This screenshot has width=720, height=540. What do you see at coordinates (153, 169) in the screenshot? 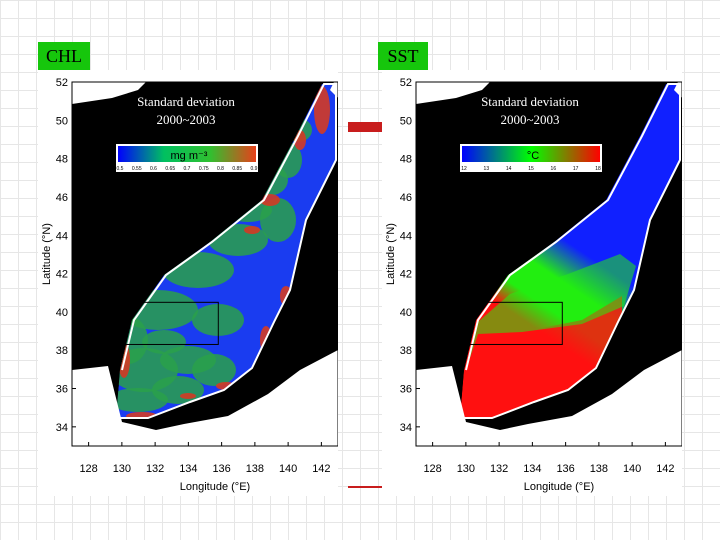
I see `colorbar-tick-label: 0.6` at bounding box center [153, 169].